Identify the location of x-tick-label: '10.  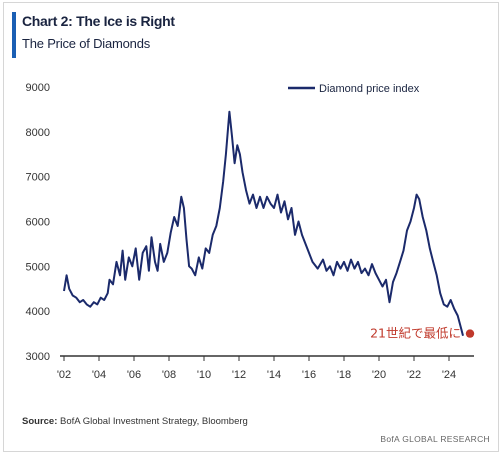
(204, 375).